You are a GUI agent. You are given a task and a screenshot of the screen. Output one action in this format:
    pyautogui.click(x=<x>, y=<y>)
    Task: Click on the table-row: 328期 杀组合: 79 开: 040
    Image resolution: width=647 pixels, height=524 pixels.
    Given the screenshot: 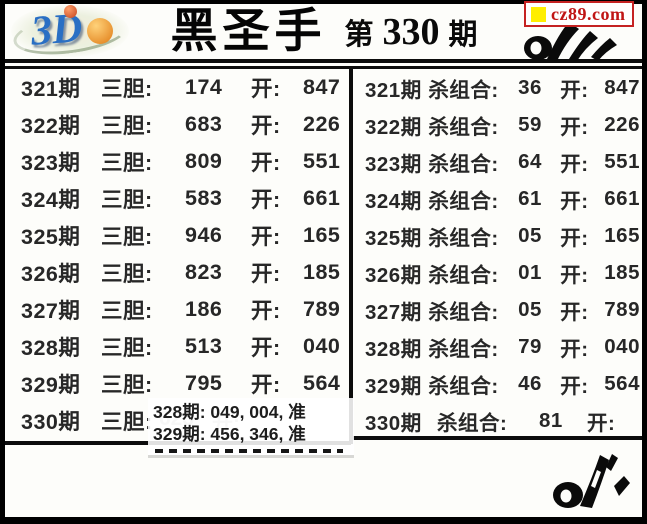 What is the action you would take?
    pyautogui.click(x=498, y=346)
    